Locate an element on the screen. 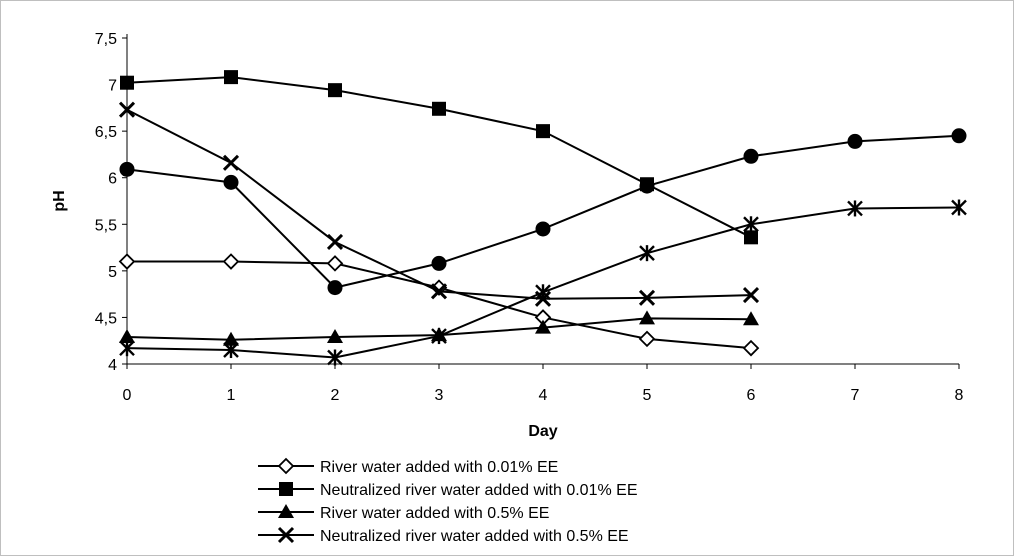 Image resolution: width=1014 pixels, height=556 pixels. y-tick-label: 6,5 is located at coordinates (106, 132).